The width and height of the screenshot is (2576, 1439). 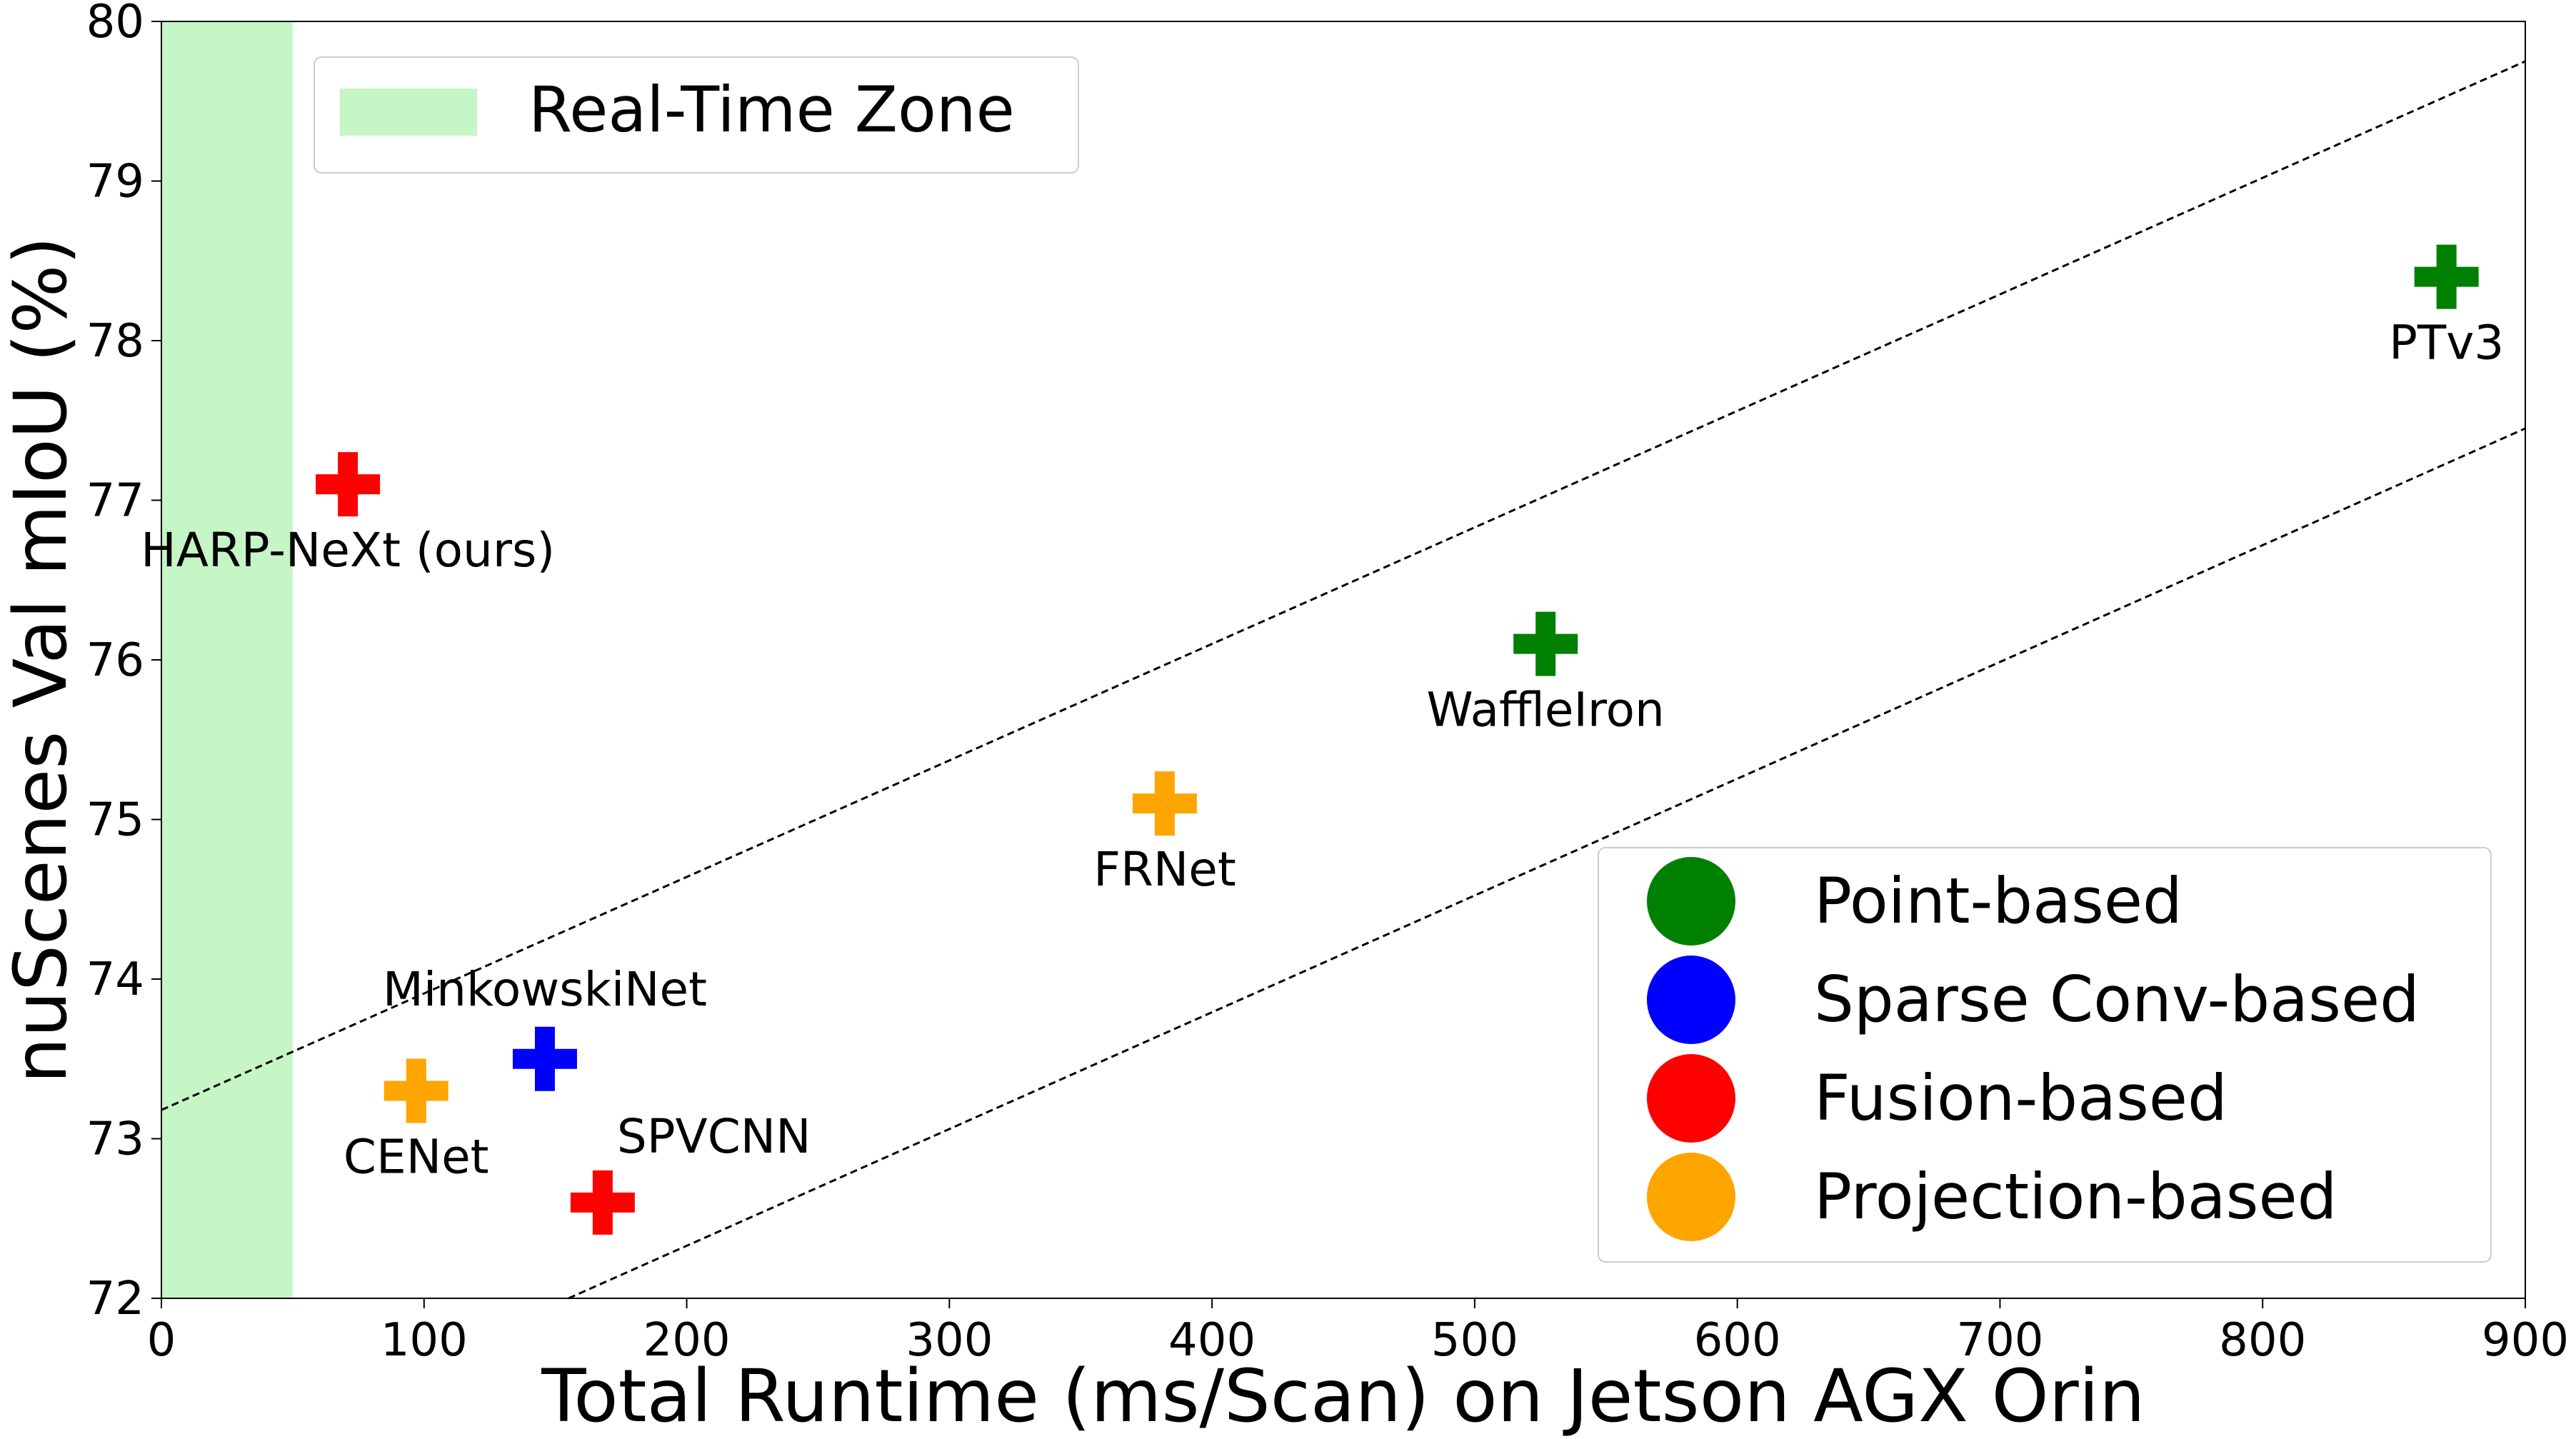 What do you see at coordinates (686, 1340) in the screenshot?
I see `x-tick-label: 200` at bounding box center [686, 1340].